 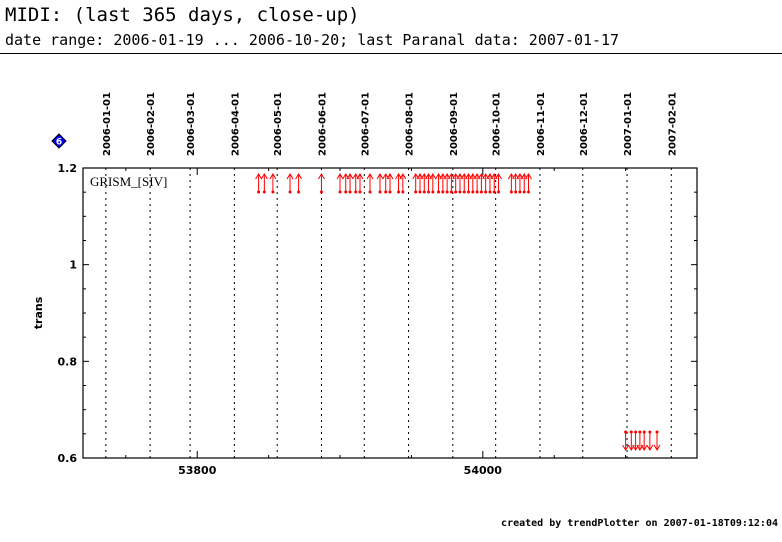 What do you see at coordinates (541, 124) in the screenshot?
I see `date-tick-label: 2006-11-01` at bounding box center [541, 124].